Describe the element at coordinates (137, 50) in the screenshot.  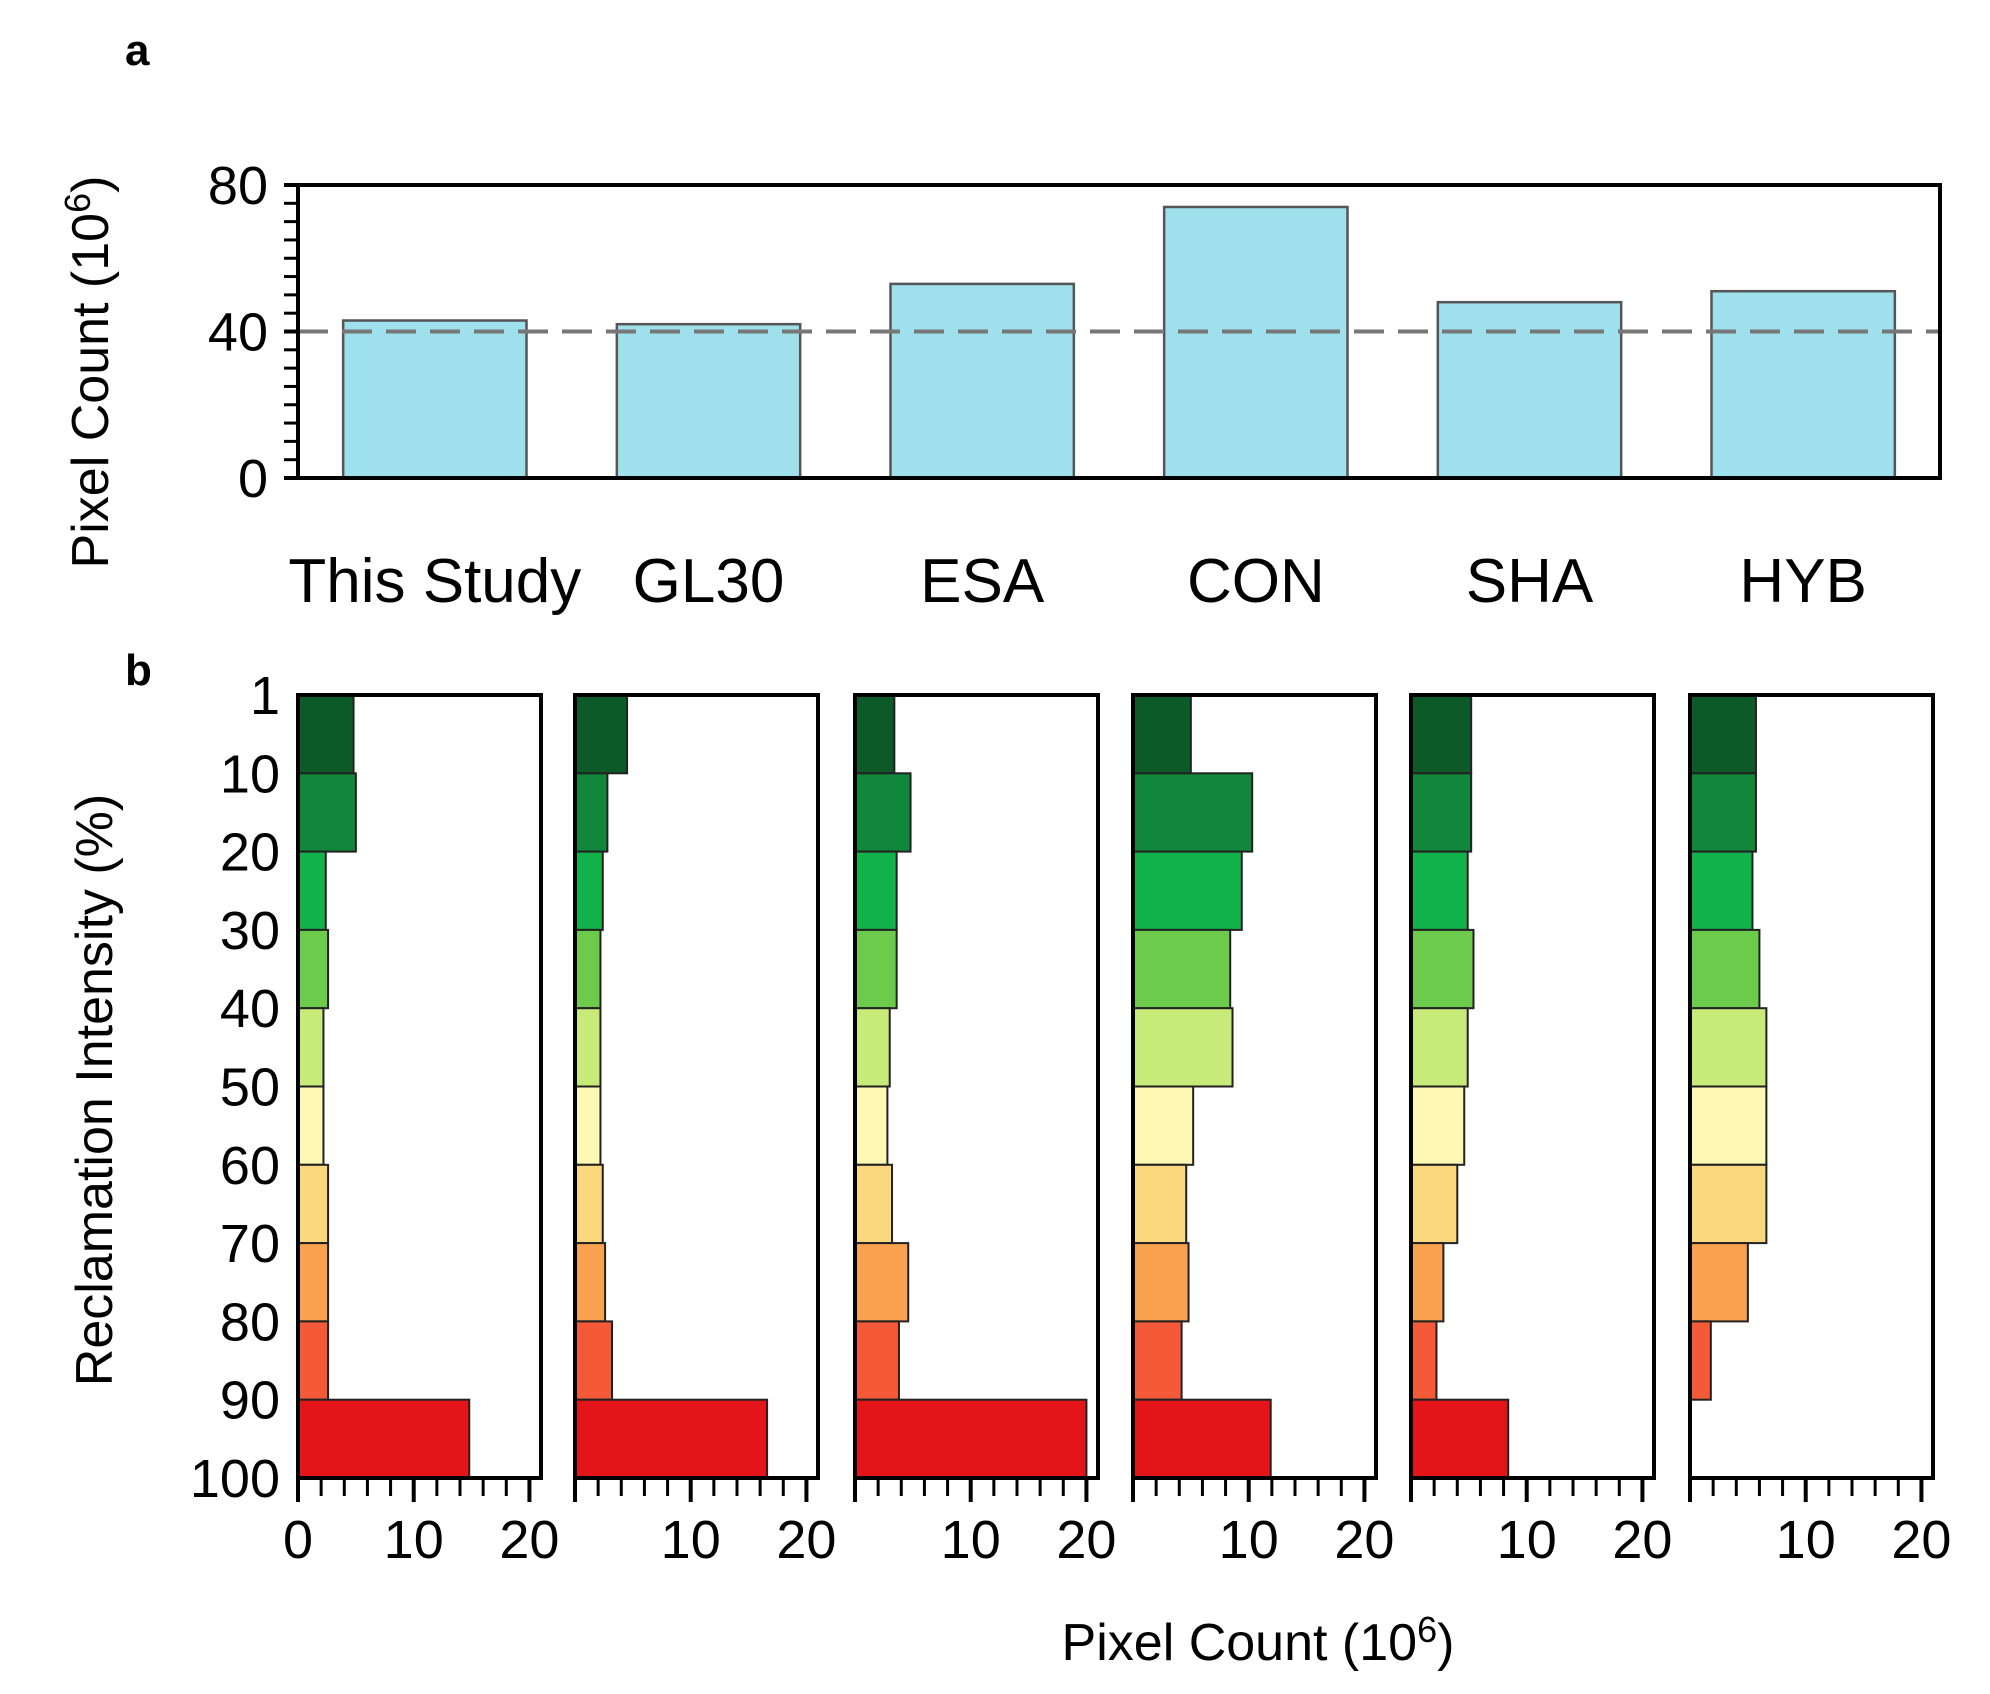
I see `panel-a-label: a` at that location.